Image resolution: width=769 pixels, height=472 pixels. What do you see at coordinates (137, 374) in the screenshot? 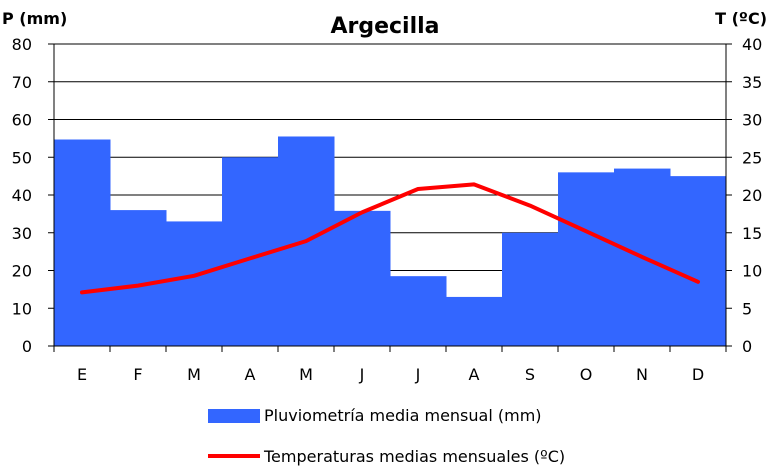
I see `x-tick-label: F` at bounding box center [137, 374].